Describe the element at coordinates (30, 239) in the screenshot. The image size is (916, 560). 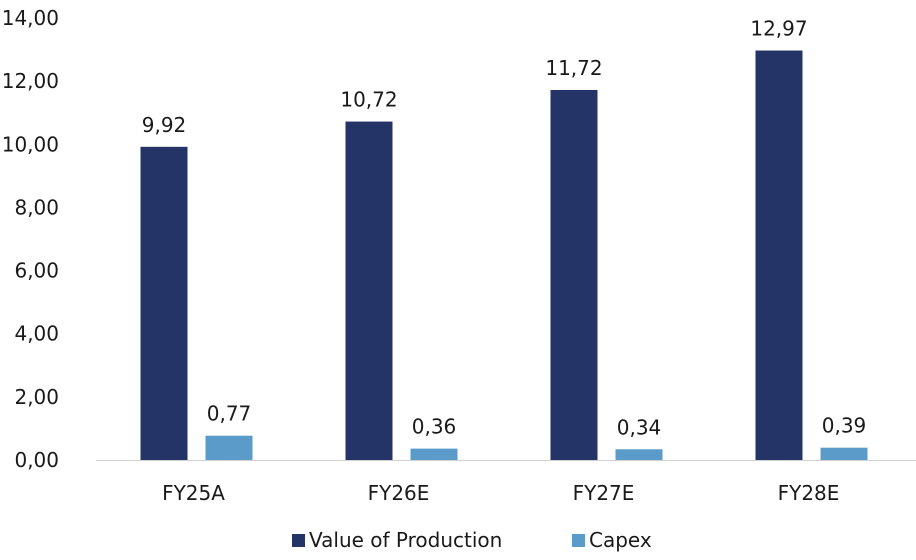
I see `y-axis-ticks: 0,00 2,00 4,00 6,00 8,00 10,00 12,00 14,00` at that location.